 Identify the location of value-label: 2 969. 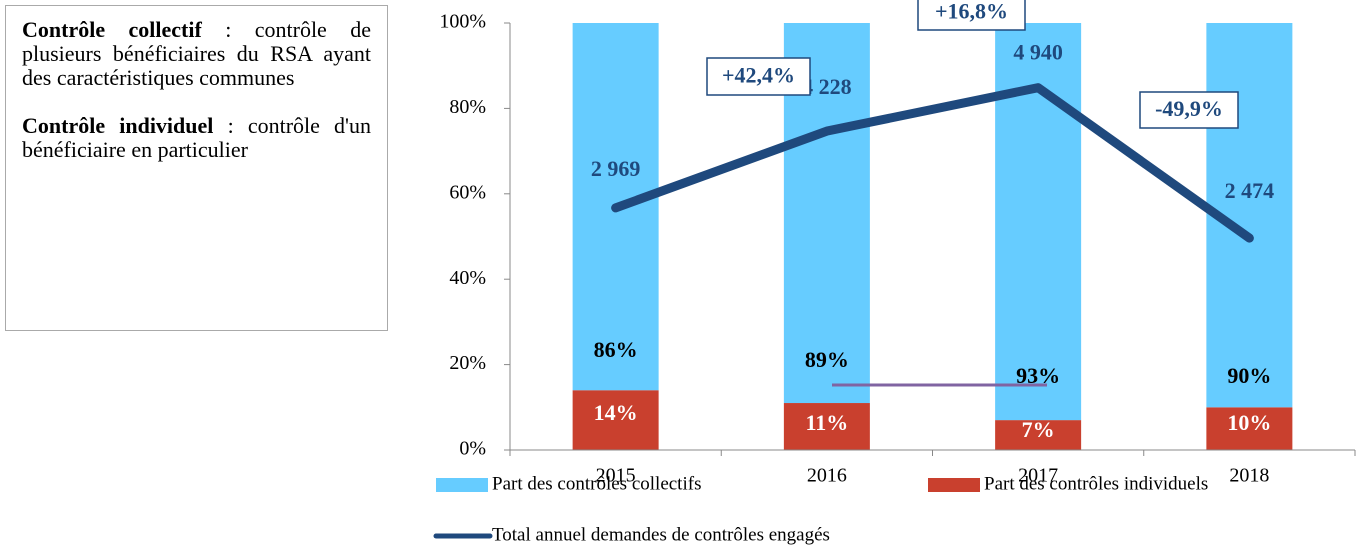
(616, 168).